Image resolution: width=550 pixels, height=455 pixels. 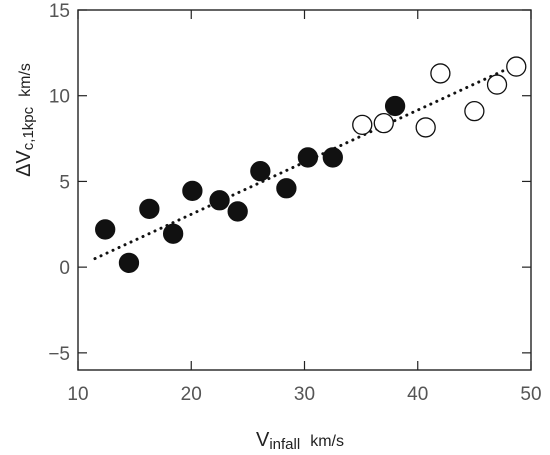 What do you see at coordinates (24, 163) in the screenshot?
I see `y-axis-title-main: ΔV` at bounding box center [24, 163].